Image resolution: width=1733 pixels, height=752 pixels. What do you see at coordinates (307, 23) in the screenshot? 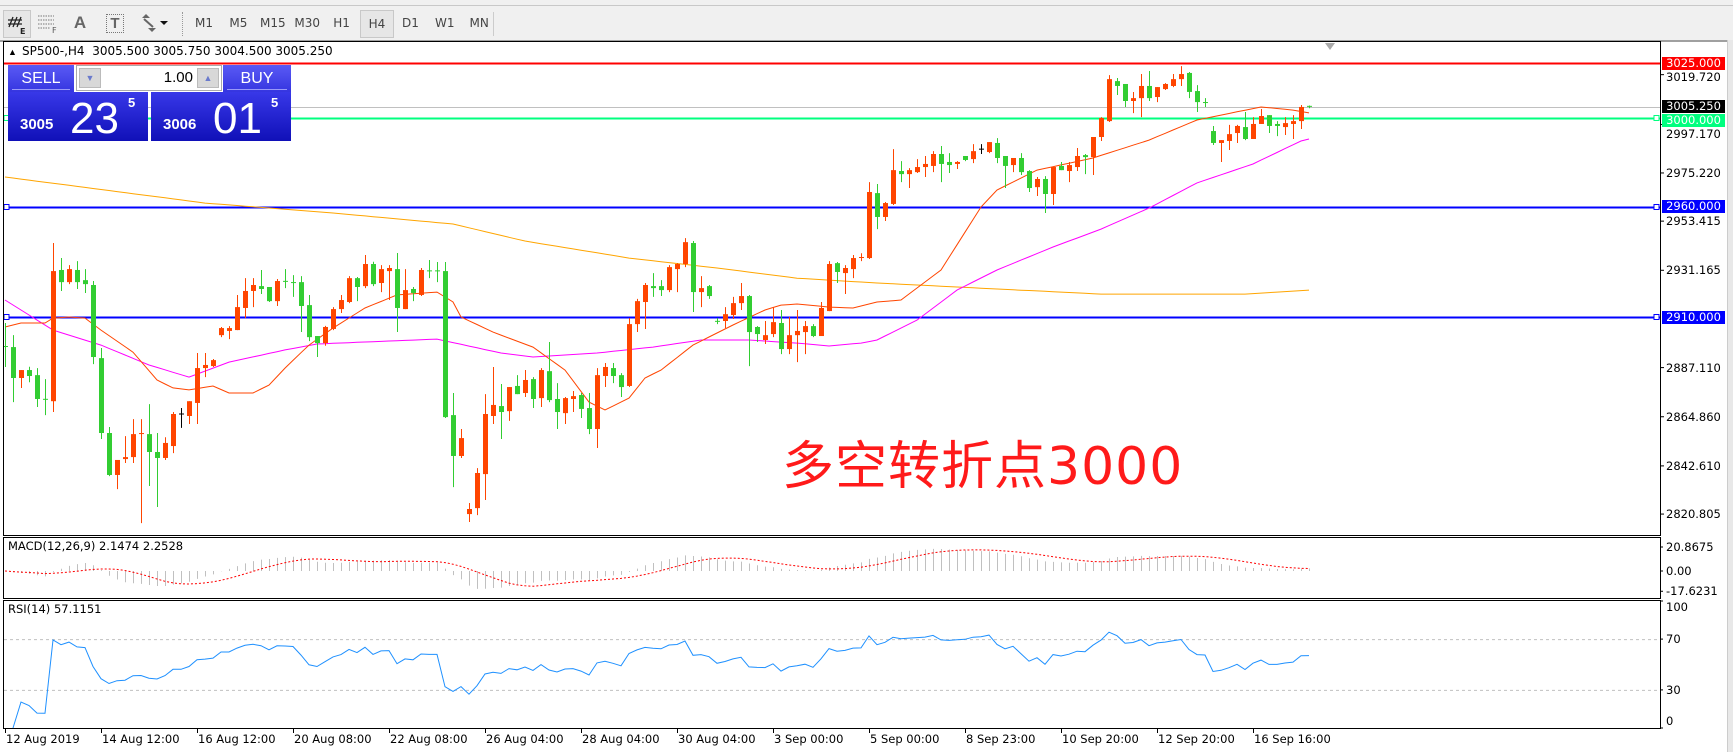
I see `timeframe-m30: M30` at bounding box center [307, 23].